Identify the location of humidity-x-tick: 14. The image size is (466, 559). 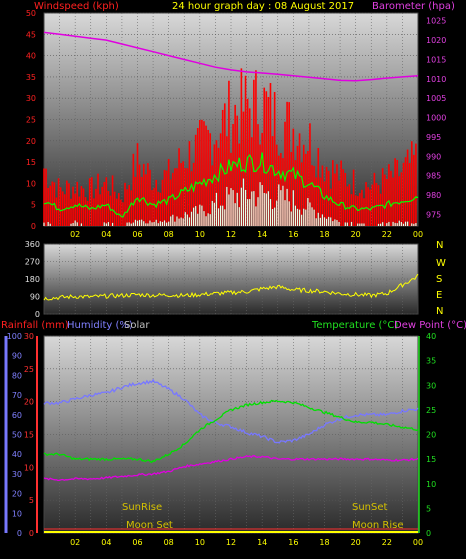
(262, 542).